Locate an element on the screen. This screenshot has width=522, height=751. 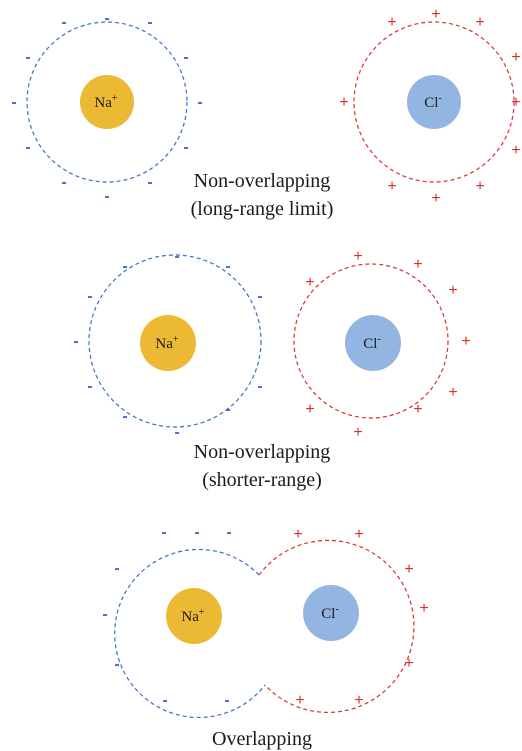
negative-charges: - - - - - - - - - - - - is located at coordinates (106, 107).